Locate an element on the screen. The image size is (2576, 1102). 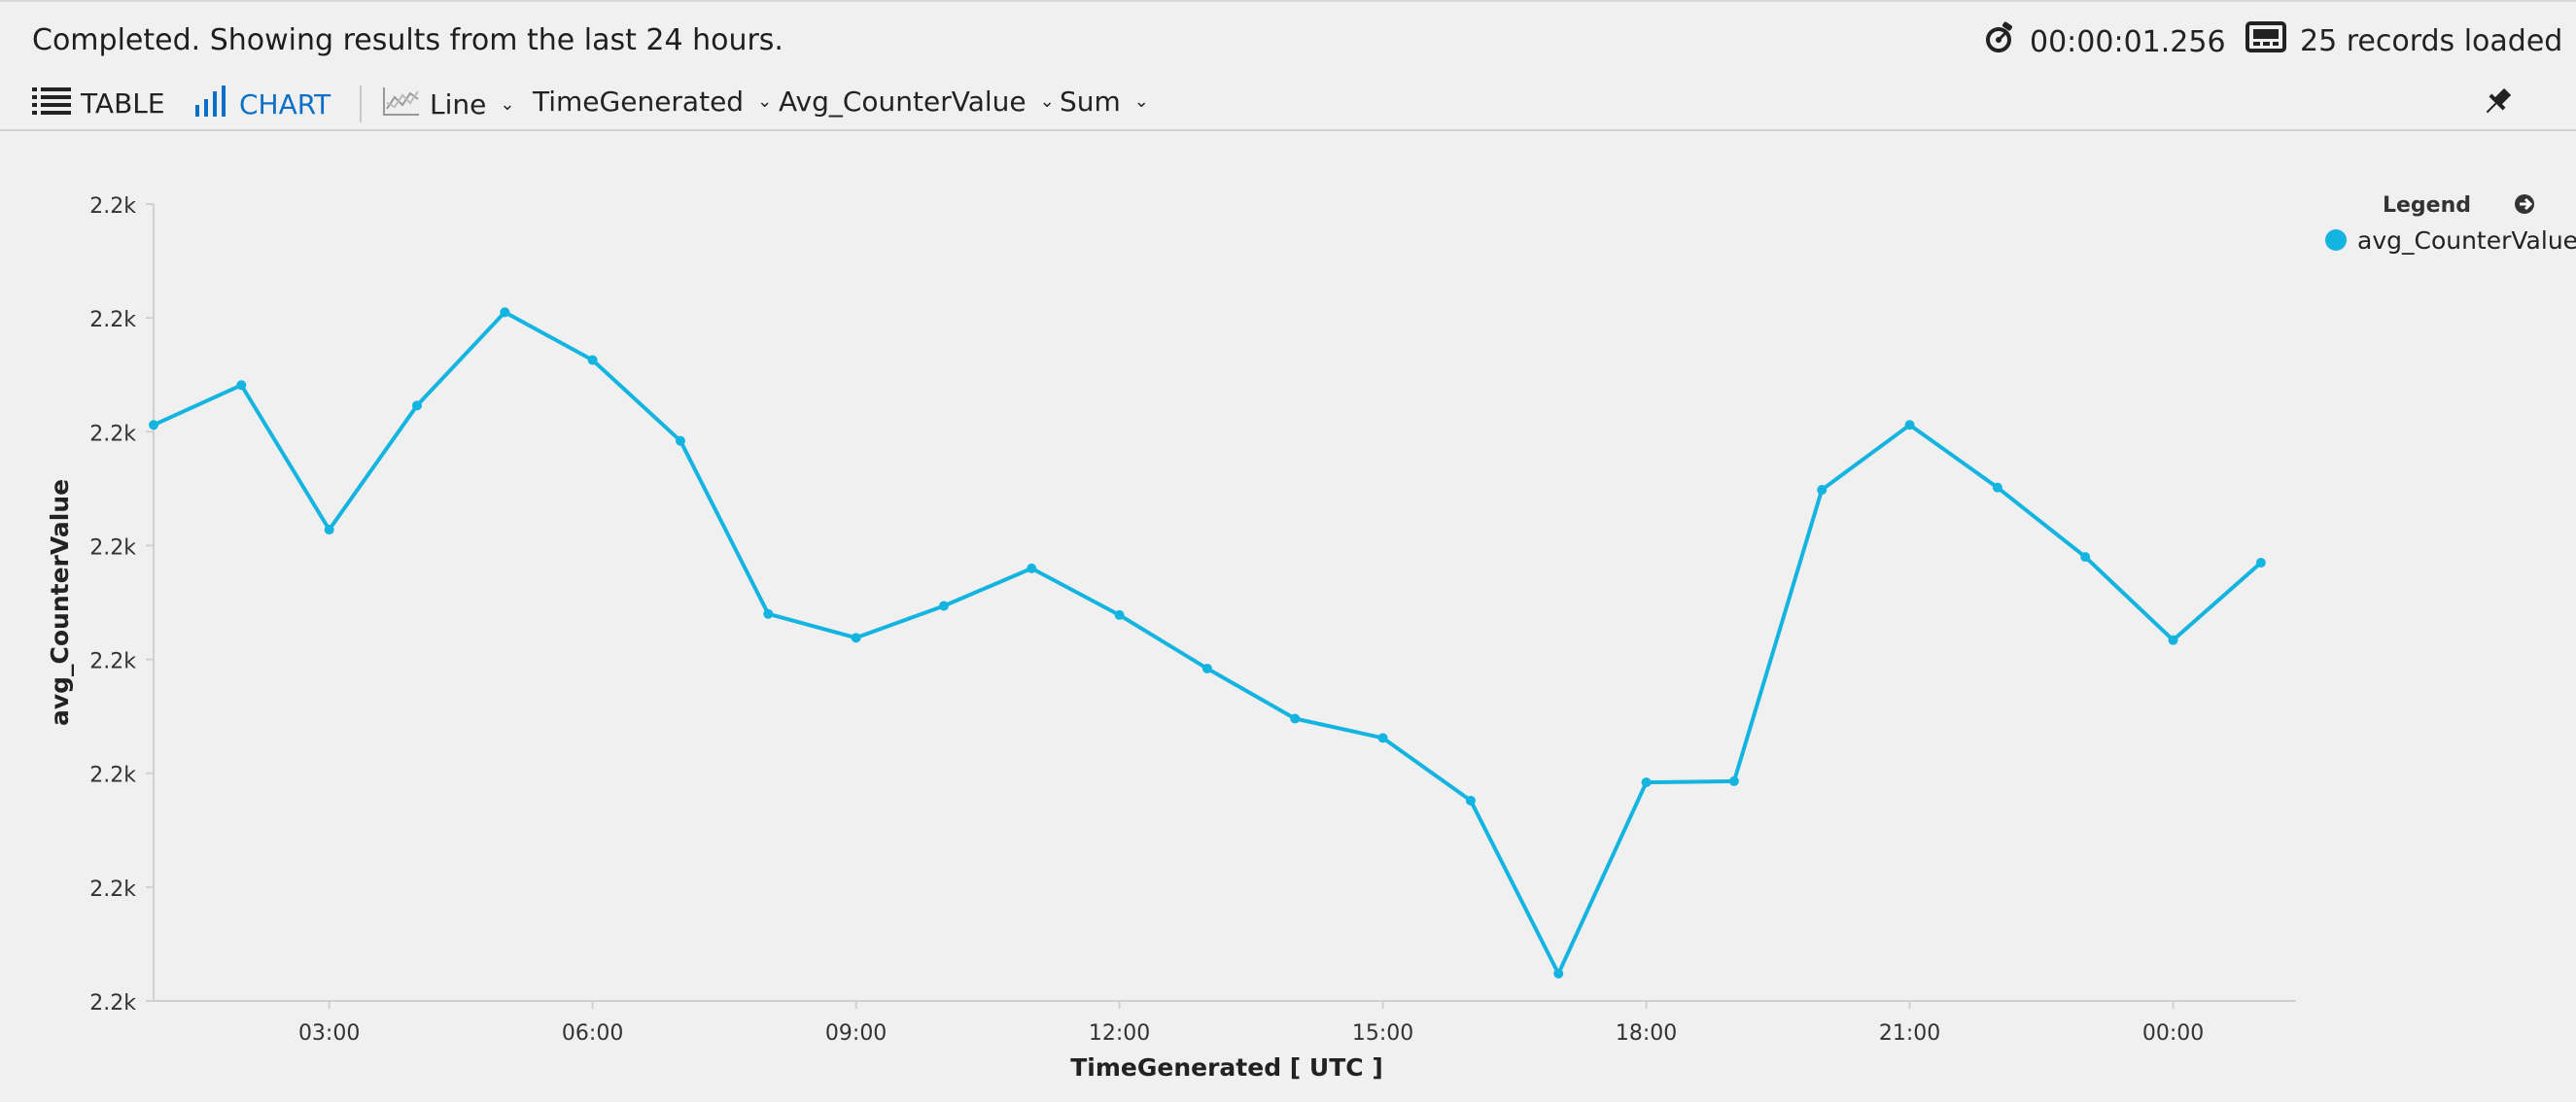
elapsed-time: 00:00:01.256 is located at coordinates (2105, 41).